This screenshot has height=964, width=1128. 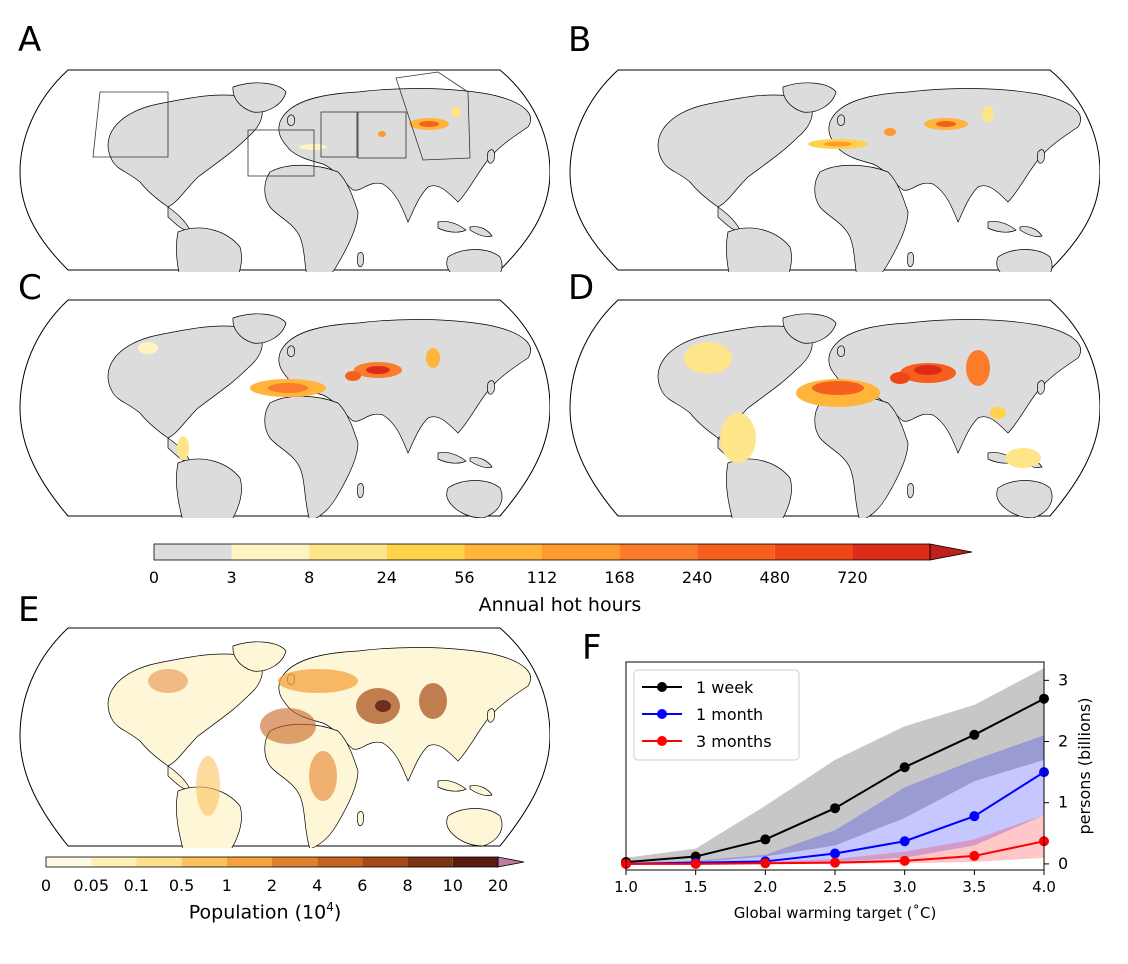 What do you see at coordinates (337, 912) in the screenshot?
I see `population-title-close: )` at bounding box center [337, 912].